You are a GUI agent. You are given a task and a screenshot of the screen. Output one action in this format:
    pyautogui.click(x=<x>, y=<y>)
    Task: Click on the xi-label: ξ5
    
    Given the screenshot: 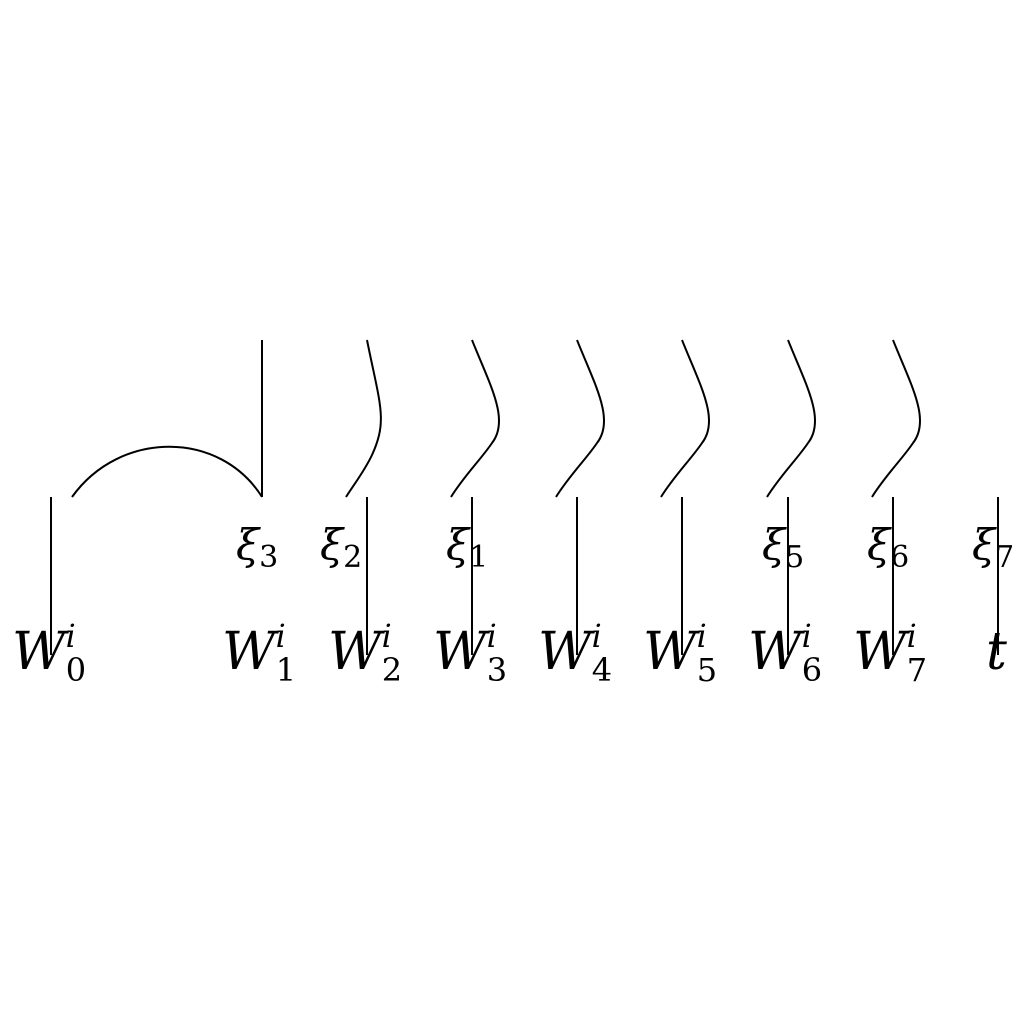 What is the action you would take?
    pyautogui.click(x=783, y=547)
    